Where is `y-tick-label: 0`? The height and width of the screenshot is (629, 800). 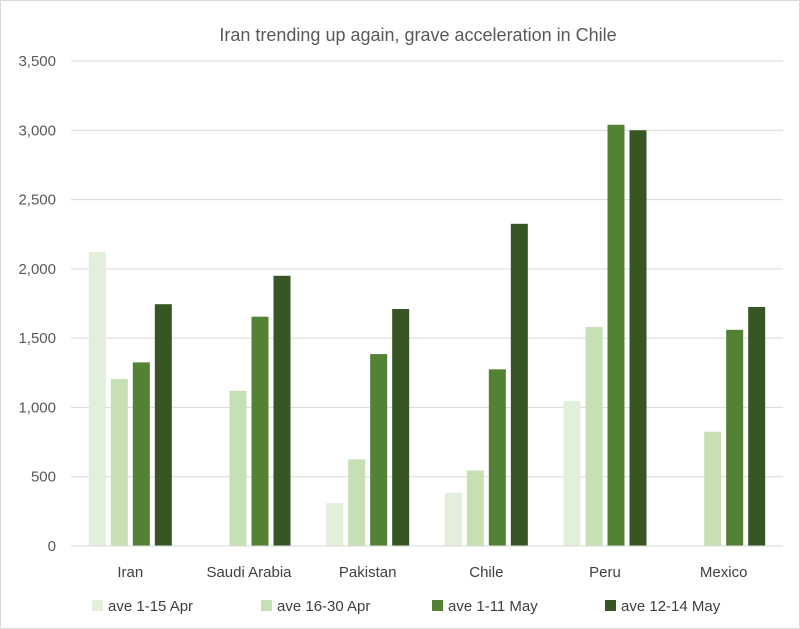
y-tick-label: 0 is located at coordinates (52, 546).